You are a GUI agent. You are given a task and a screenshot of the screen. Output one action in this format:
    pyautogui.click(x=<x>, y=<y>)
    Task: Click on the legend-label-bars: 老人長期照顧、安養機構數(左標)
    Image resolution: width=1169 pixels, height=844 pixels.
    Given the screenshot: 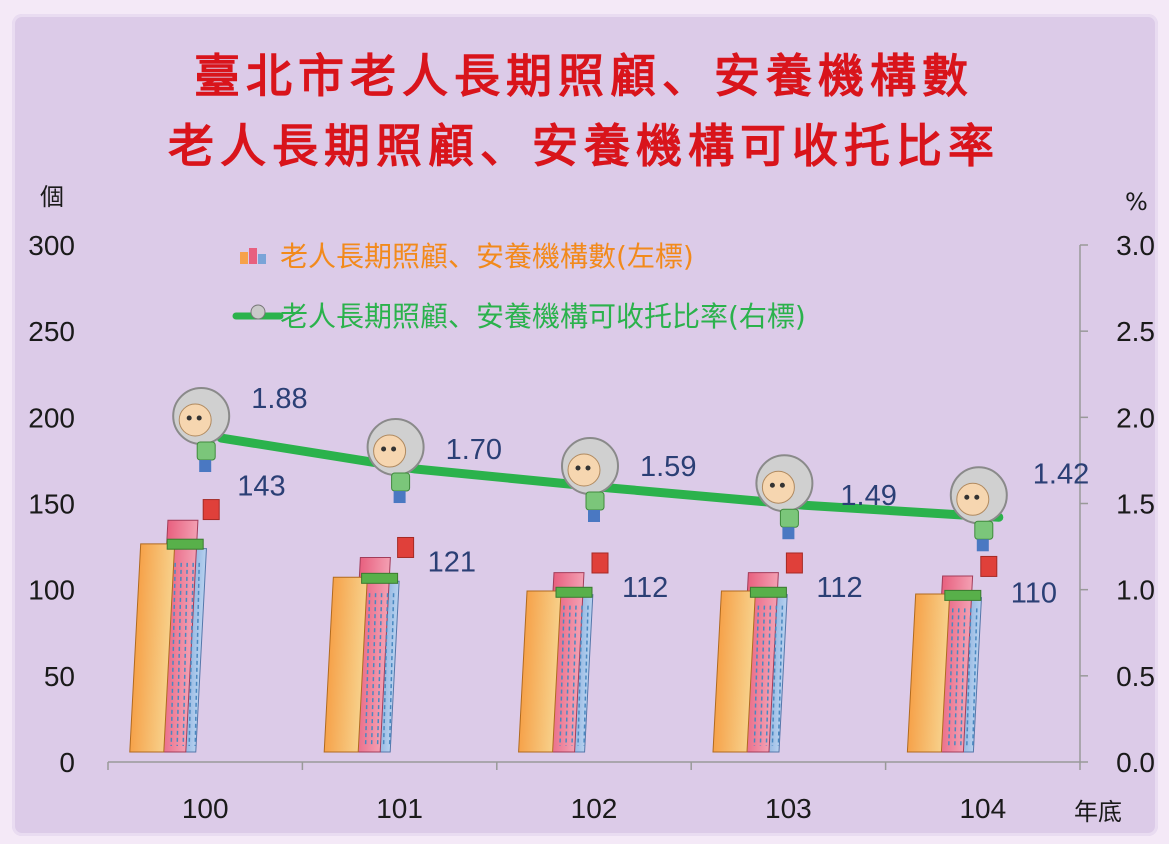 What is the action you would take?
    pyautogui.click(x=487, y=256)
    